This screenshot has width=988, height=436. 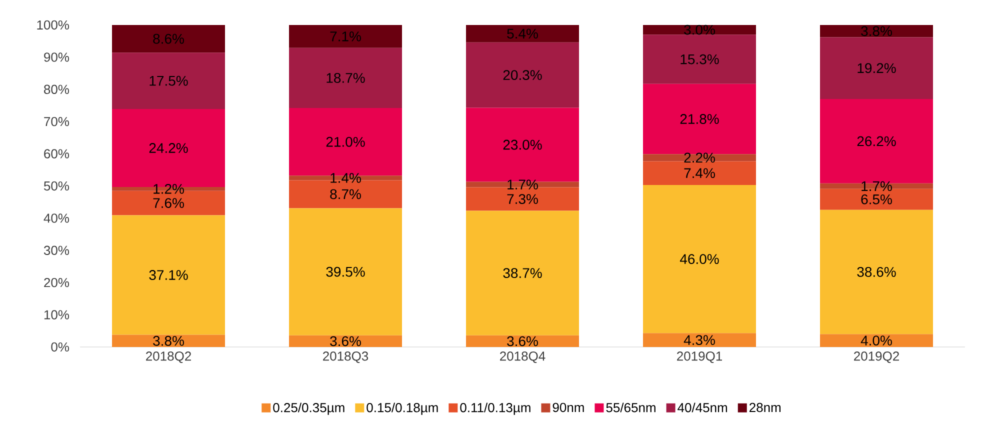 I want to click on data-label: 21.8%, so click(x=699, y=119).